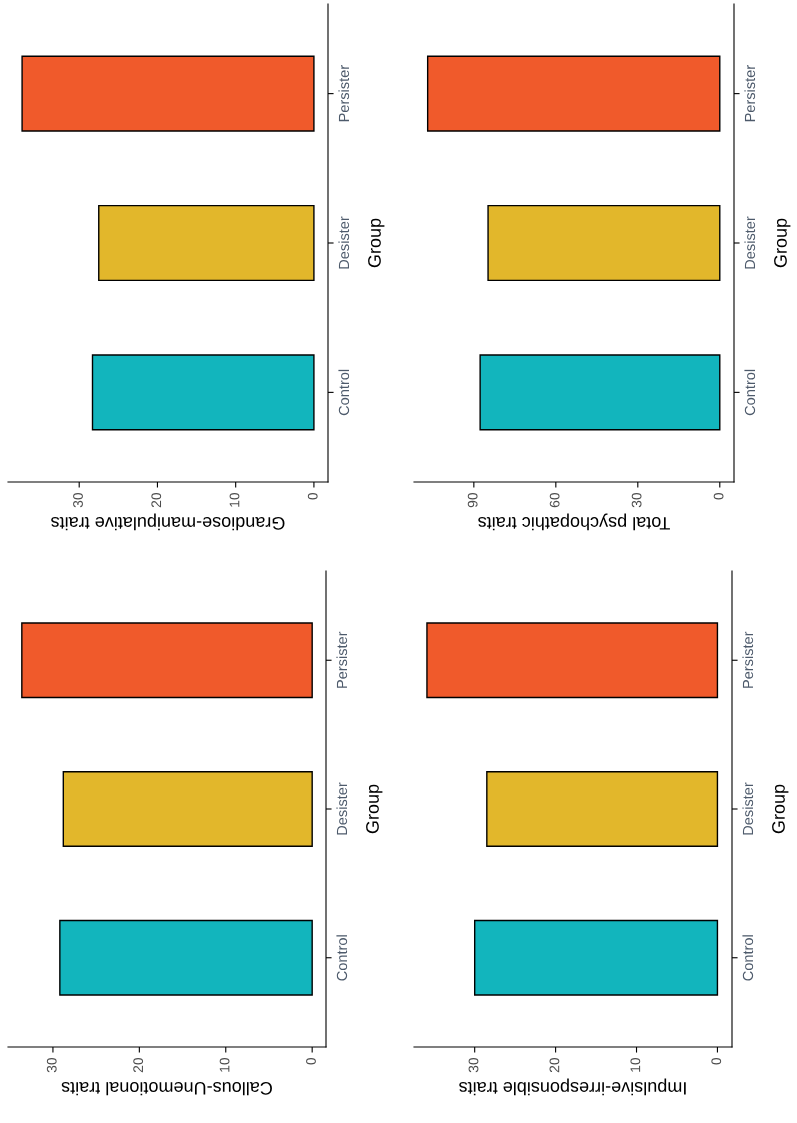 The image size is (797, 1123). What do you see at coordinates (472, 500) in the screenshot?
I see `x-tick-label: 90` at bounding box center [472, 500].